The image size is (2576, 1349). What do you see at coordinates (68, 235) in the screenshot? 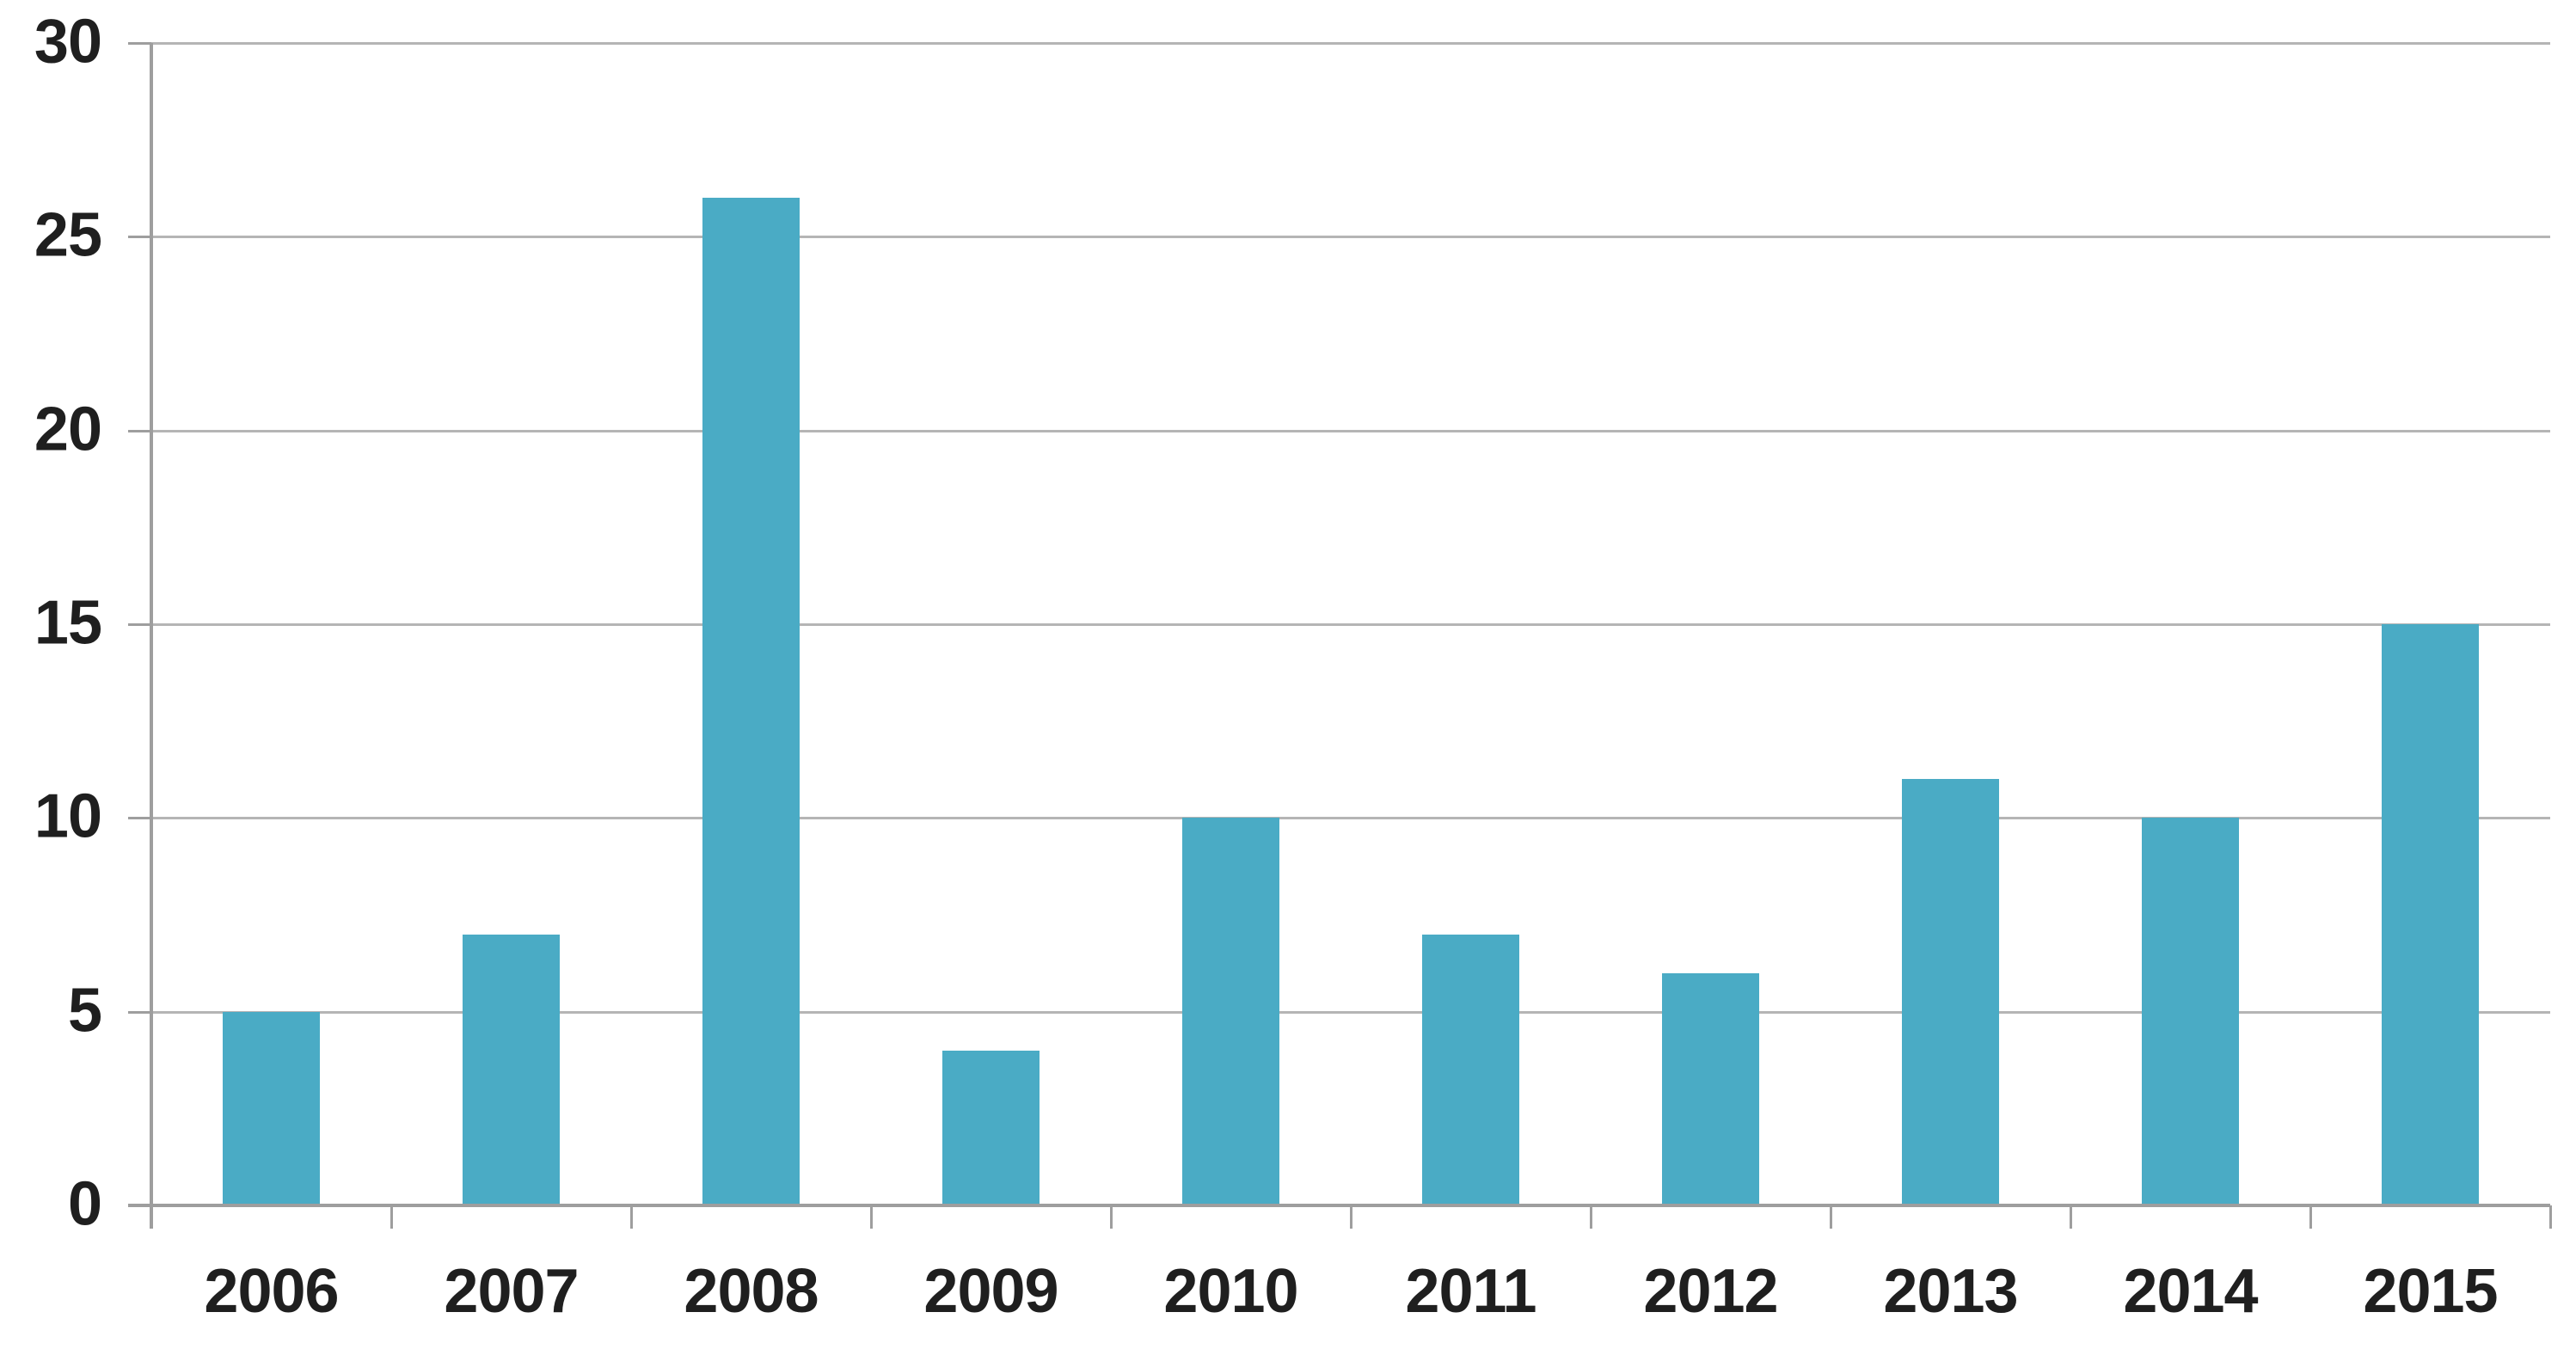
I see `y-axis-label-25: 25` at bounding box center [68, 235].